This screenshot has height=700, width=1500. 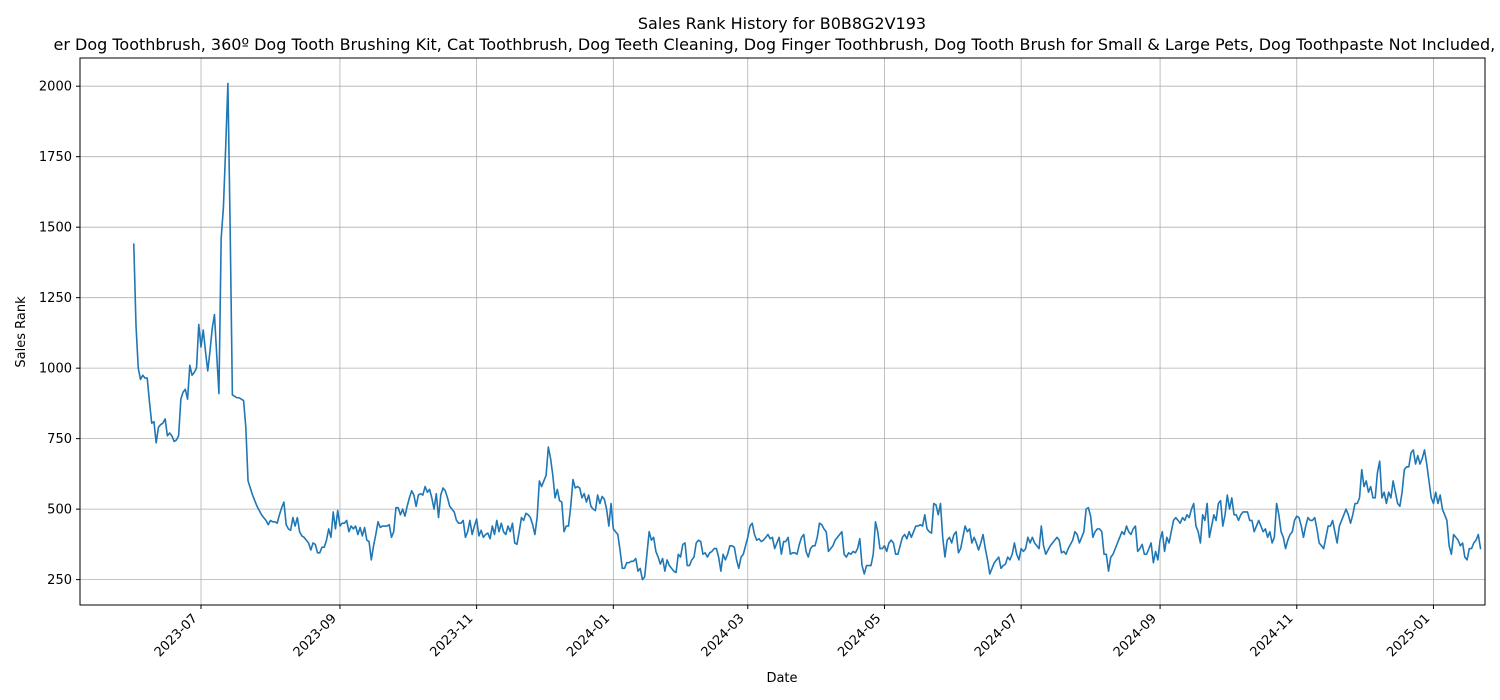 What do you see at coordinates (59, 439) in the screenshot?
I see `y-tick-label: 750` at bounding box center [59, 439].